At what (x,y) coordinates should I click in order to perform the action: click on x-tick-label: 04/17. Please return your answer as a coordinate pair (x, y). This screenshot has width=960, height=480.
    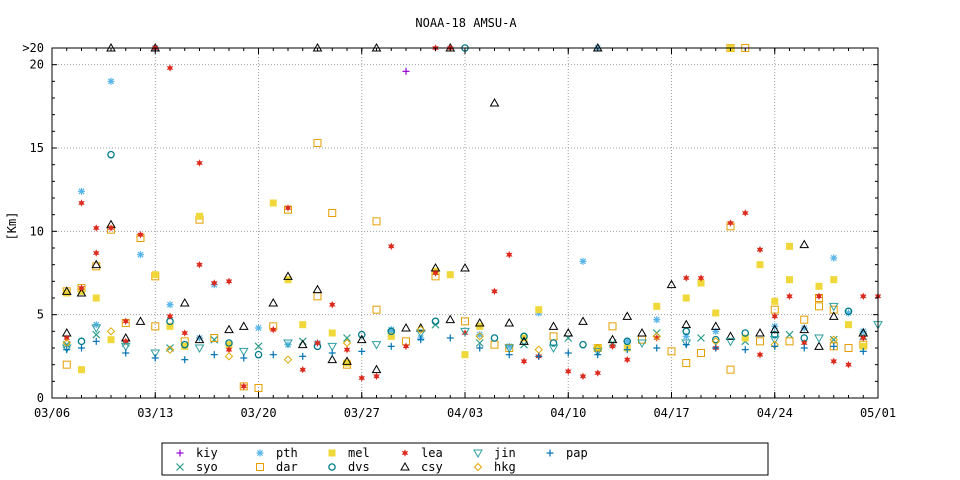
    Looking at the image, I should click on (671, 413).